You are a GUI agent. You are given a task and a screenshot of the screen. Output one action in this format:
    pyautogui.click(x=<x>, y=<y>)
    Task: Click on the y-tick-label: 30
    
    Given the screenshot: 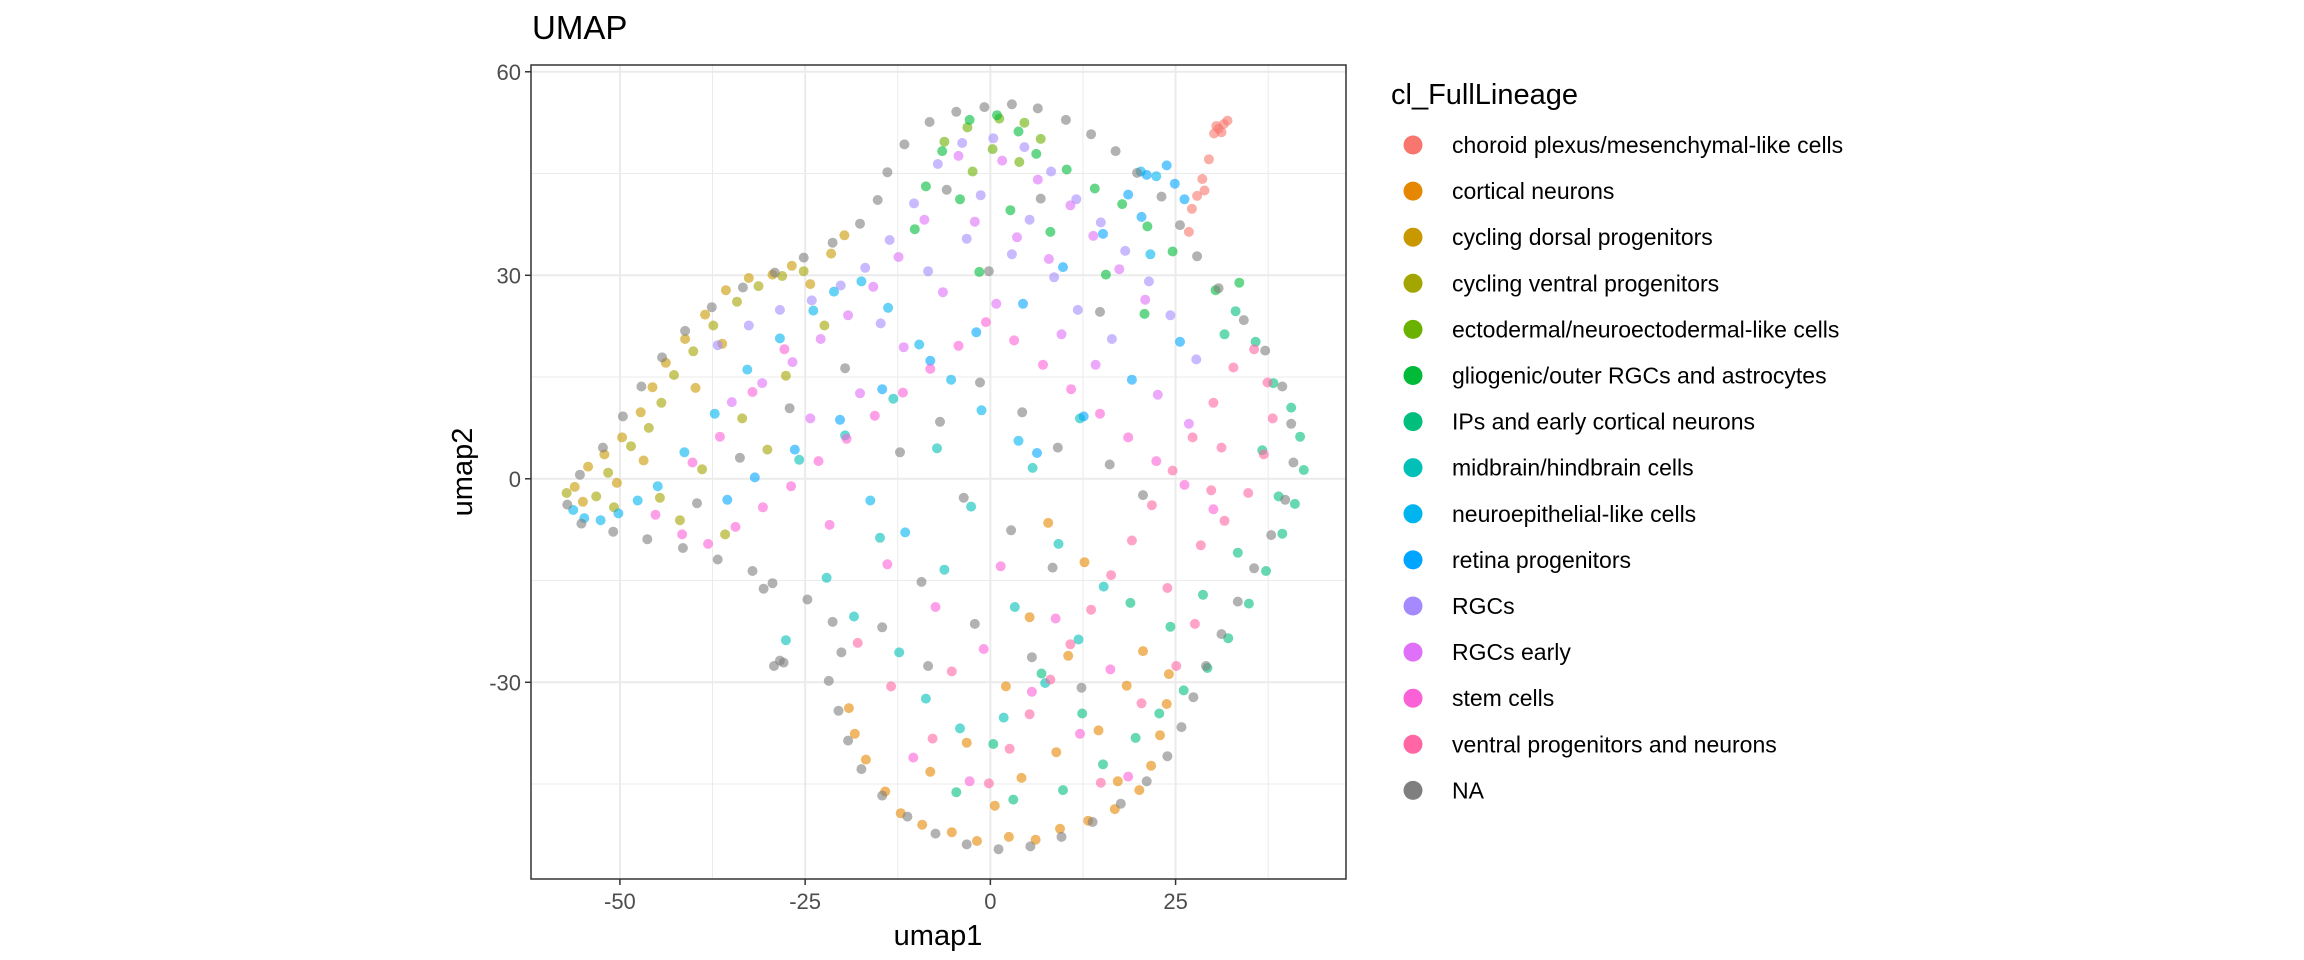 What is the action you would take?
    pyautogui.click(x=509, y=275)
    